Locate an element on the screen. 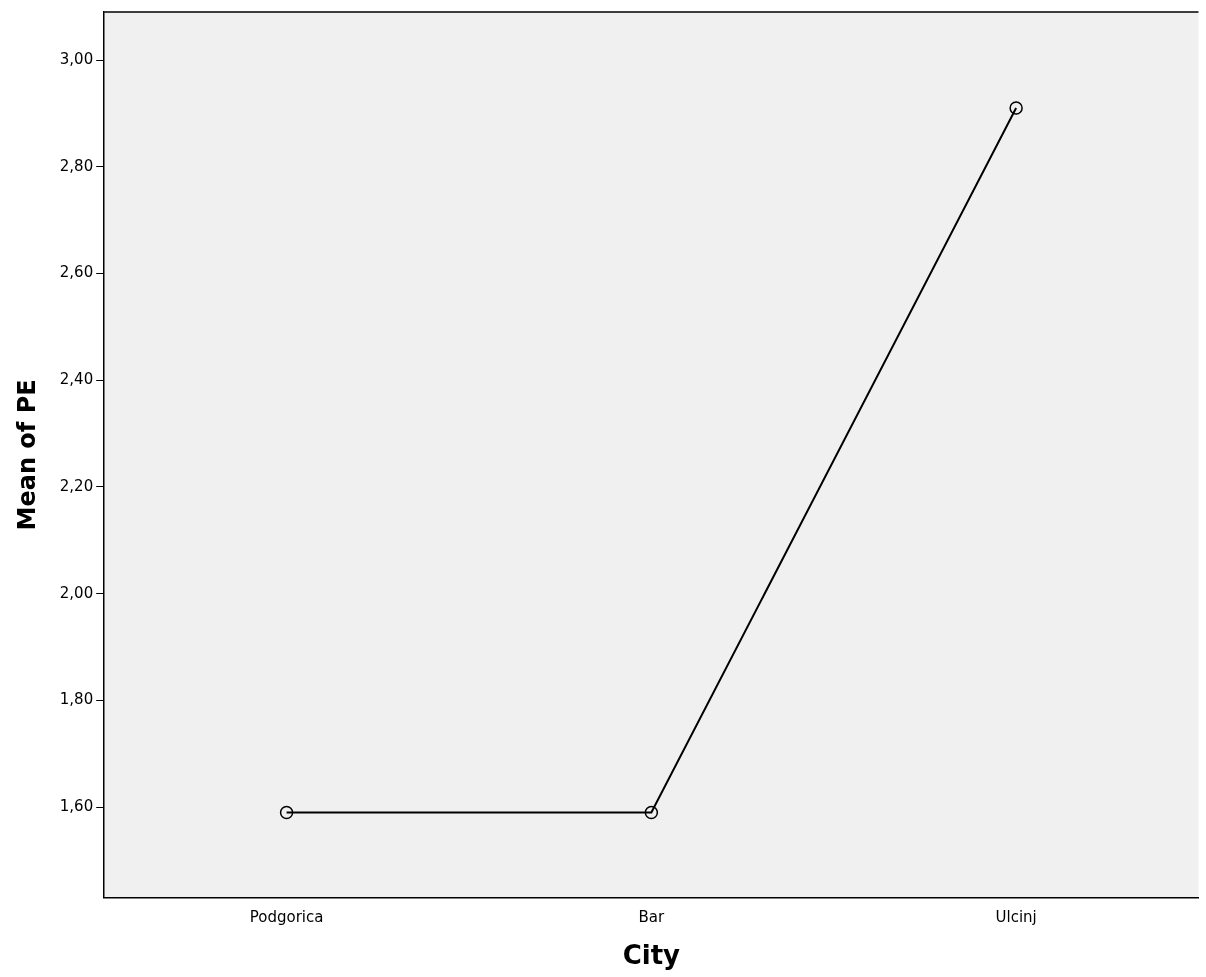  y-tick-label: 2,20 is located at coordinates (76, 485).